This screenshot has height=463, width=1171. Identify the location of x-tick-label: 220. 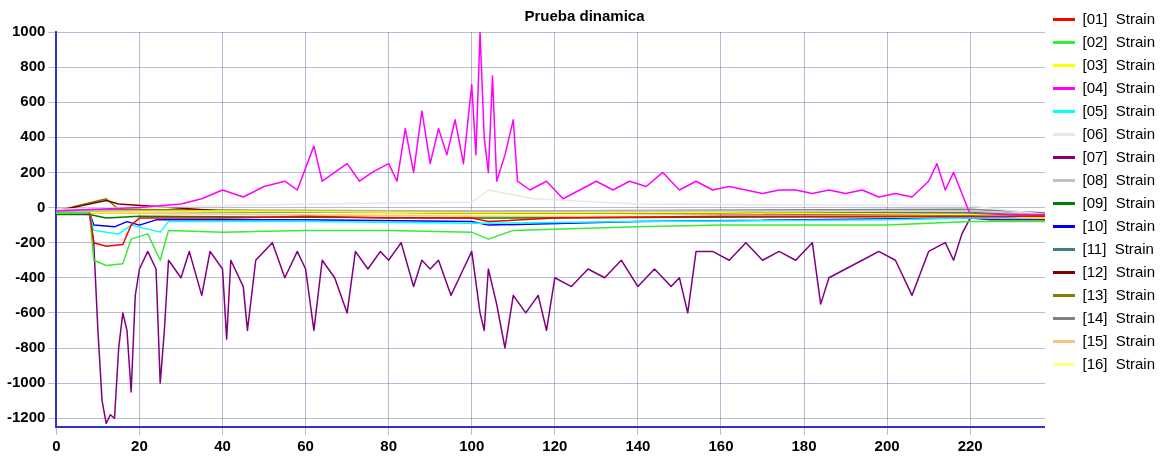
(970, 446).